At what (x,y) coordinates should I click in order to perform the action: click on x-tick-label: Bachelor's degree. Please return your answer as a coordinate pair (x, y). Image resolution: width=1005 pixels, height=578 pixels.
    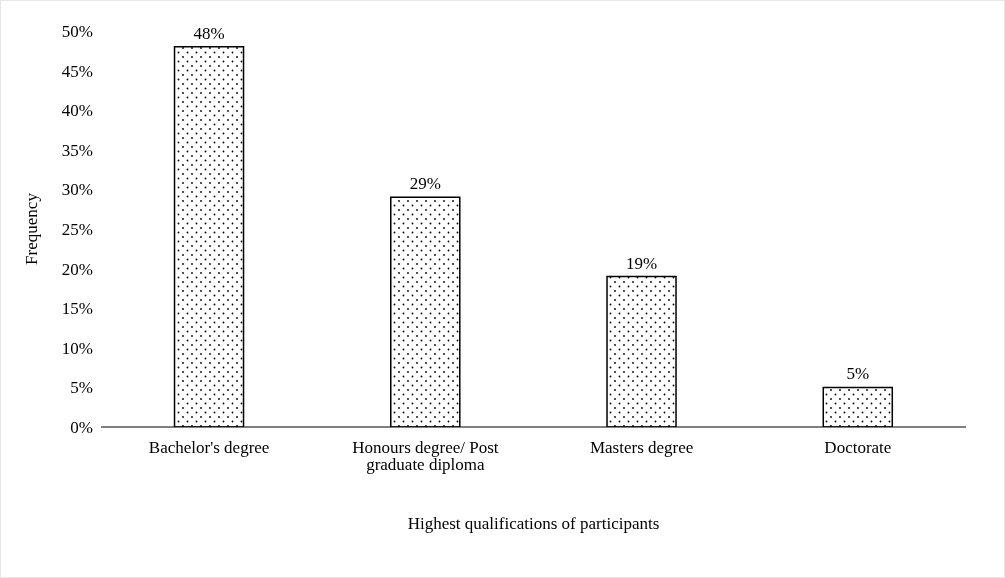
    Looking at the image, I should click on (209, 448).